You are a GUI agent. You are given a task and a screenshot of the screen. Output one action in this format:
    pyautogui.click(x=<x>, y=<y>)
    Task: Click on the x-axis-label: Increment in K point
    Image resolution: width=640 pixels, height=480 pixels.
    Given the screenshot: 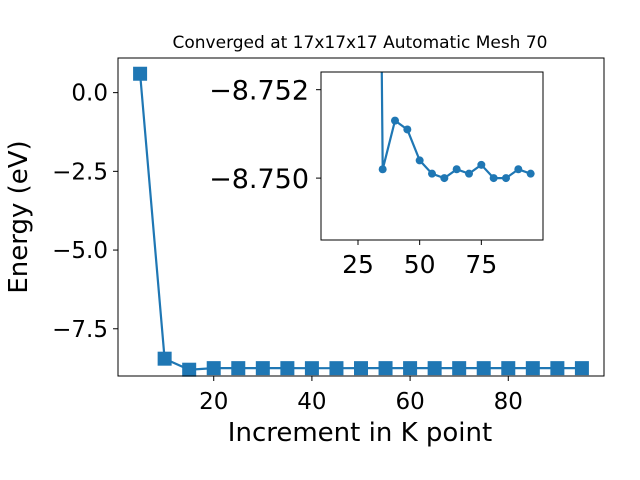 What is the action you would take?
    pyautogui.click(x=360, y=433)
    